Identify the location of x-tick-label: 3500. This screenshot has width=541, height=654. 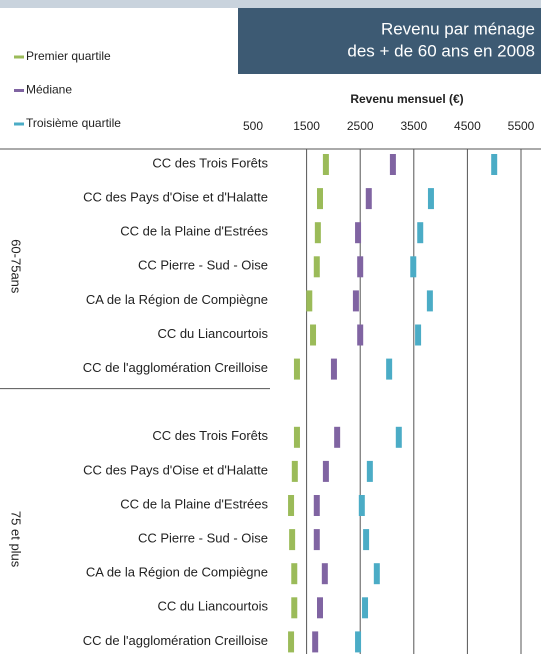
(413, 126).